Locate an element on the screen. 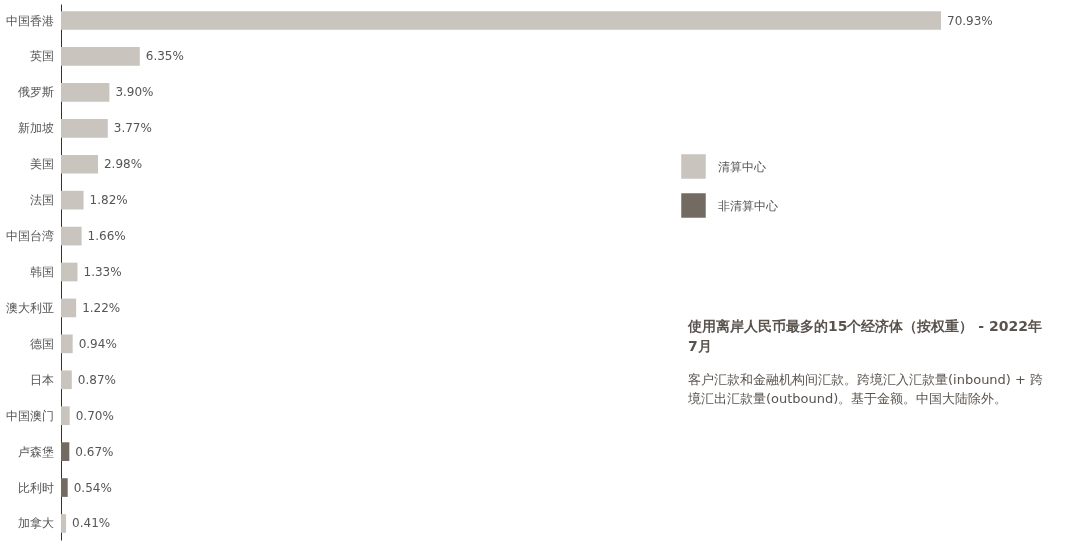 Image resolution: width=1080 pixels, height=554 pixels. y-tick-label: 加拿大 is located at coordinates (35, 523).